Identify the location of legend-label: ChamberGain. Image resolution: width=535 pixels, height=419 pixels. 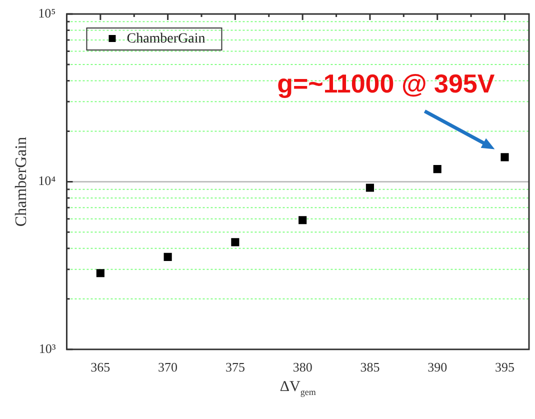
(166, 39).